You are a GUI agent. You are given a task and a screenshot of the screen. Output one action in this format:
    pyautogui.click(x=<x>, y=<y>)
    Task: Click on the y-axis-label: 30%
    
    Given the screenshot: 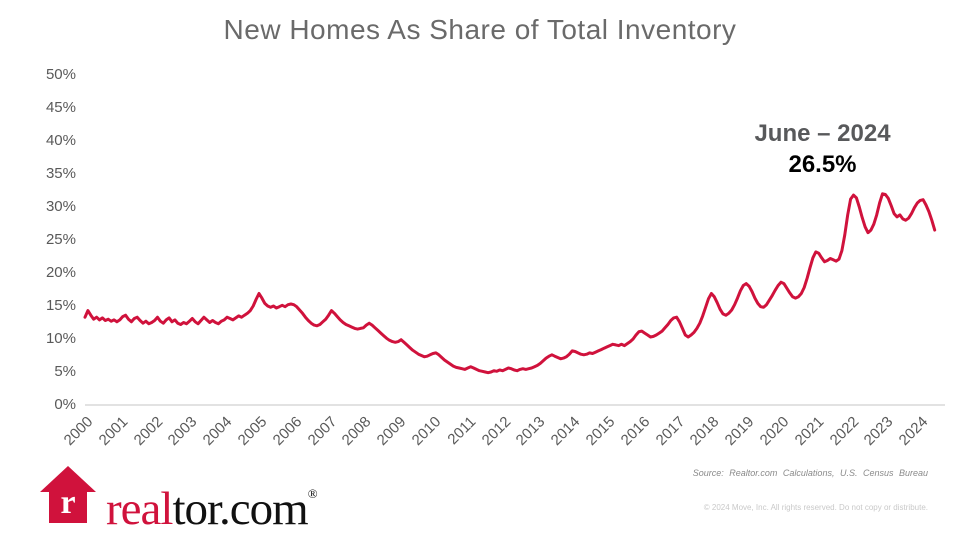 What is the action you would take?
    pyautogui.click(x=60, y=206)
    